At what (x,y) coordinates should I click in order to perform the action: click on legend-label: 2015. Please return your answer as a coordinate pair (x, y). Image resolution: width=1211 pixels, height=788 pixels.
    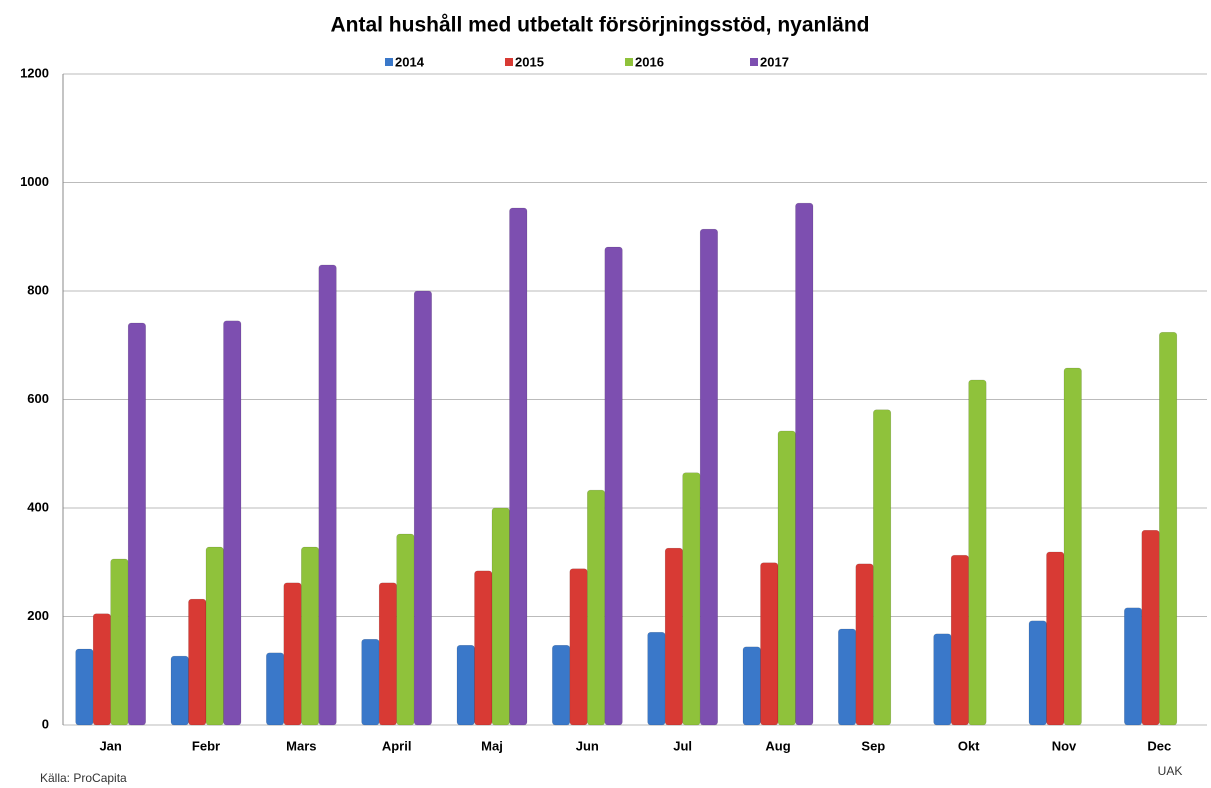
    Looking at the image, I should click on (529, 61).